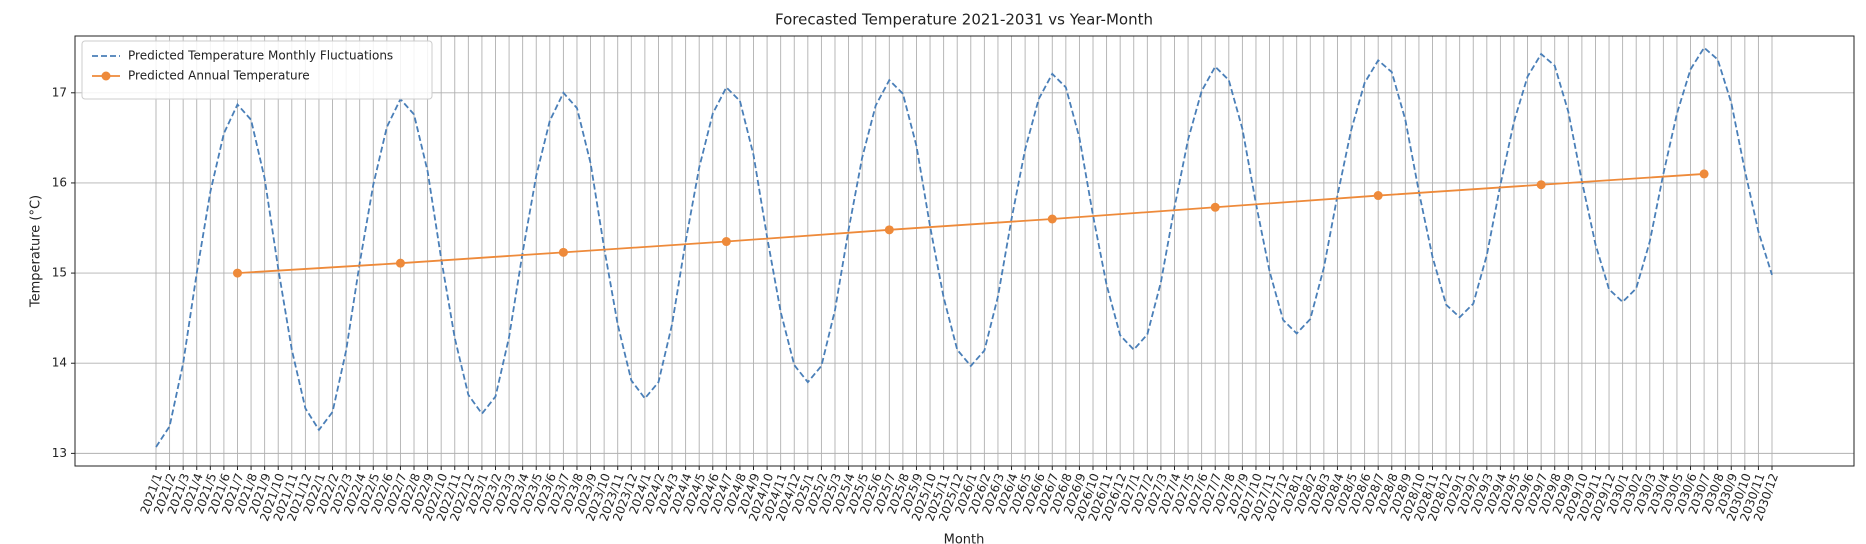  I want to click on legend-box, so click(257, 70).